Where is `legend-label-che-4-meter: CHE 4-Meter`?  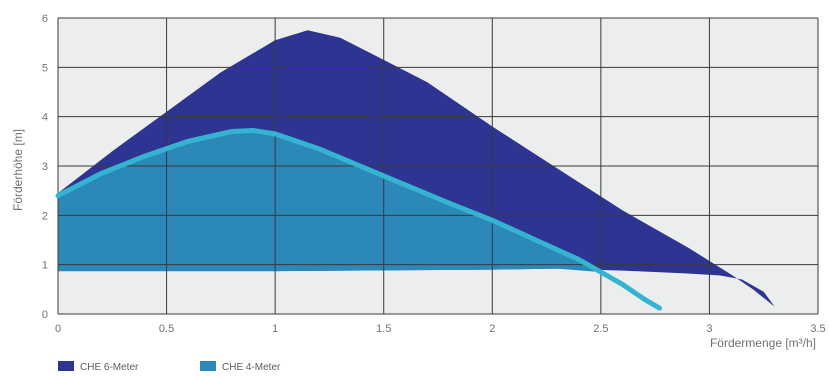
legend-label-che-4-meter: CHE 4-Meter is located at coordinates (251, 367).